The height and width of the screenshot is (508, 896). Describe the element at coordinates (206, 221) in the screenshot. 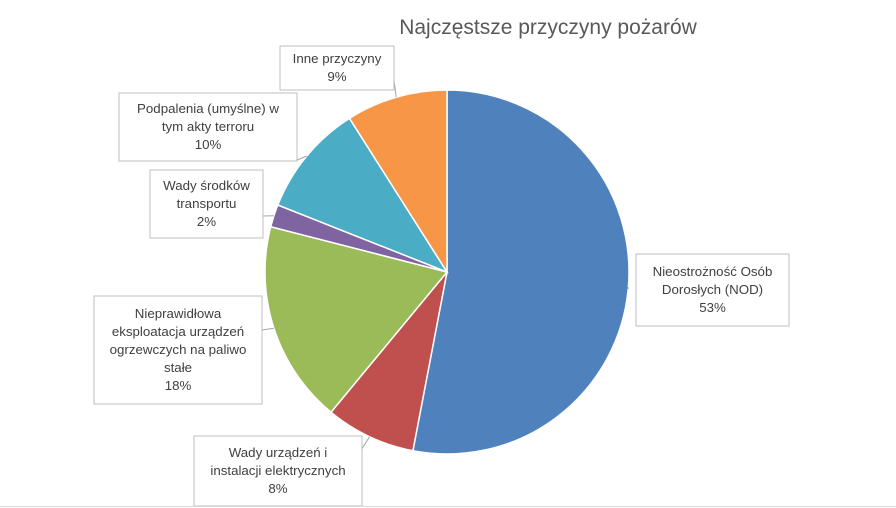

I see `data-label-value: 2%` at that location.